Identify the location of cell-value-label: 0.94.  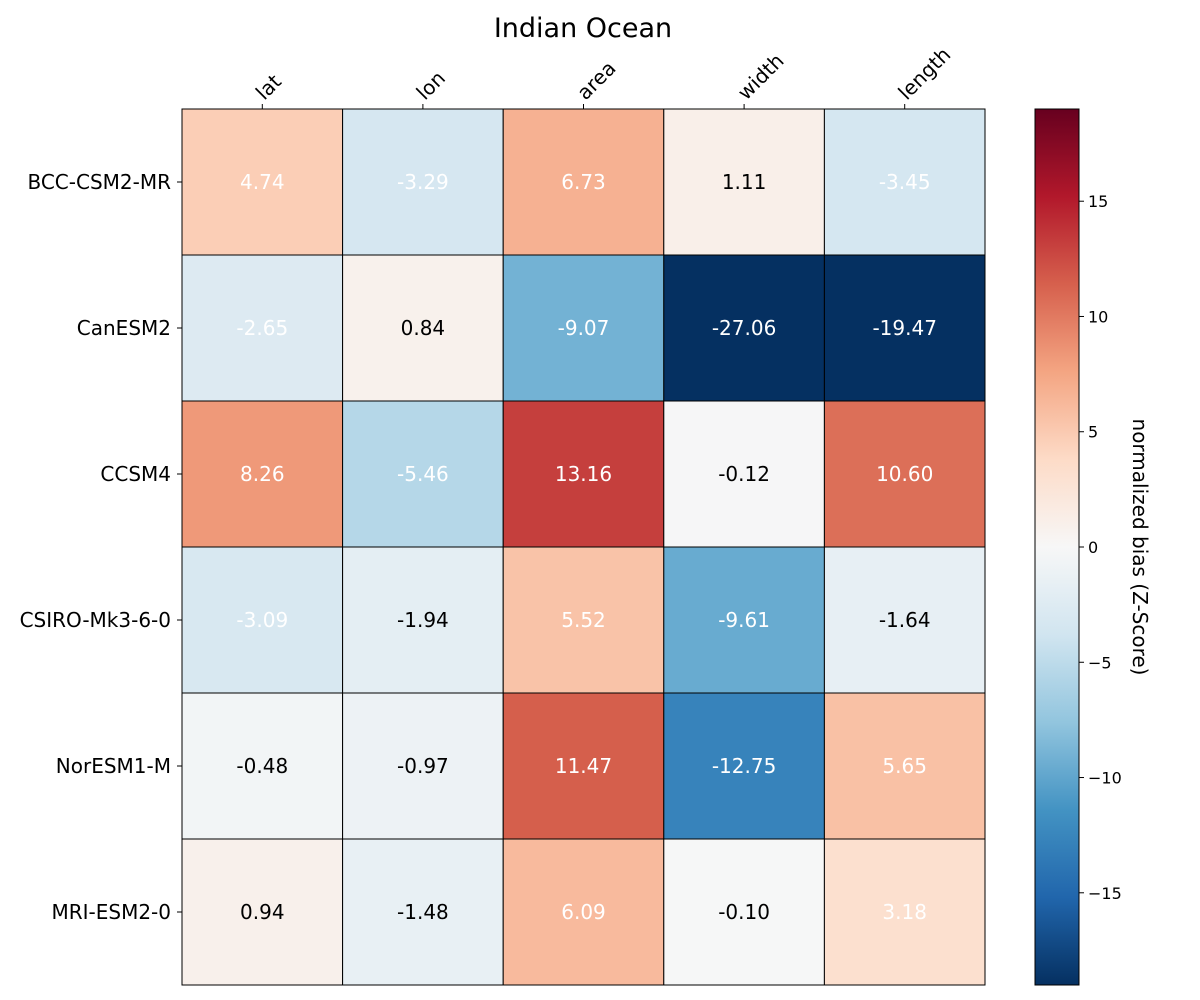
(262, 912).